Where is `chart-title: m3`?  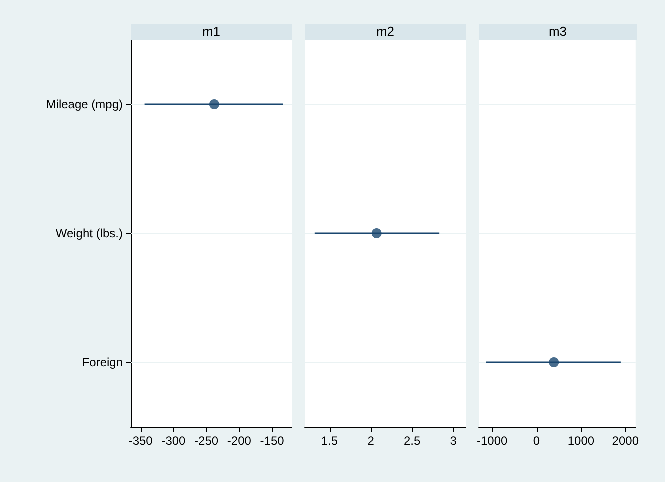 chart-title: m3 is located at coordinates (558, 32).